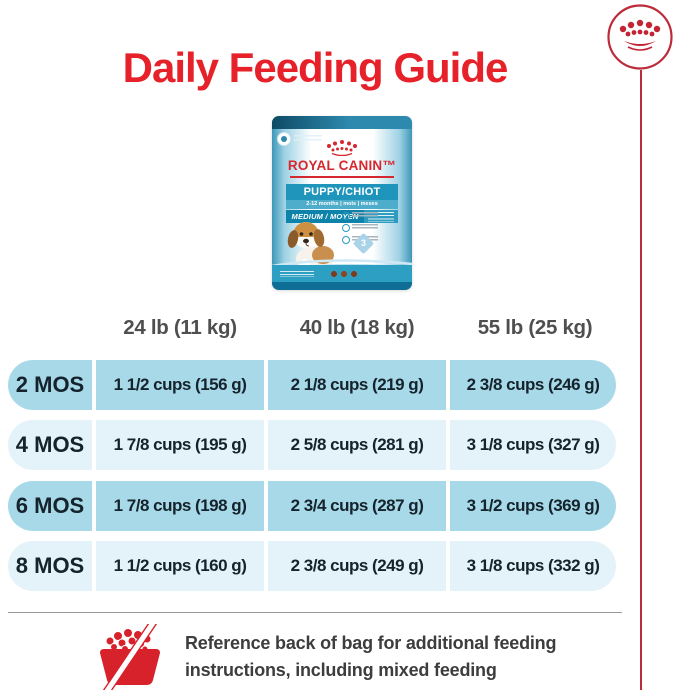 The height and width of the screenshot is (695, 679). Describe the element at coordinates (342, 122) in the screenshot. I see `bag-top-fold` at that location.